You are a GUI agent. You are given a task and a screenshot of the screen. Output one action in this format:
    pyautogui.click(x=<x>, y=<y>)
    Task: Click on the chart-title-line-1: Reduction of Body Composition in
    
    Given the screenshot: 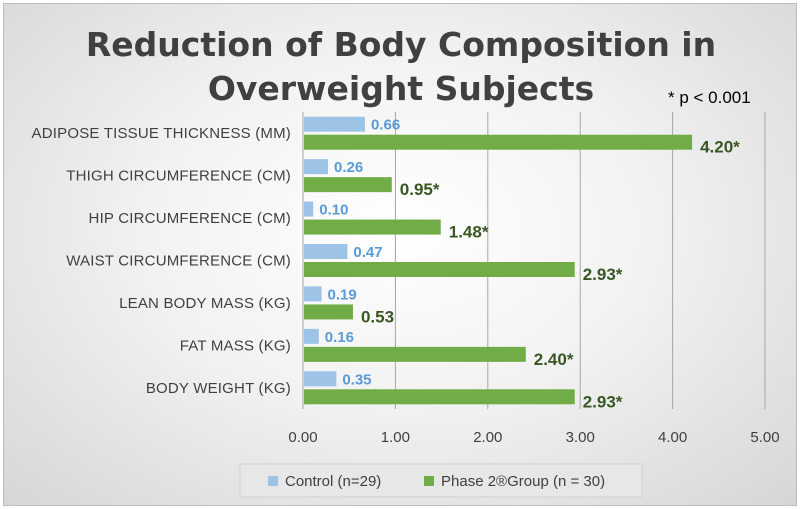 What is the action you would take?
    pyautogui.click(x=401, y=44)
    